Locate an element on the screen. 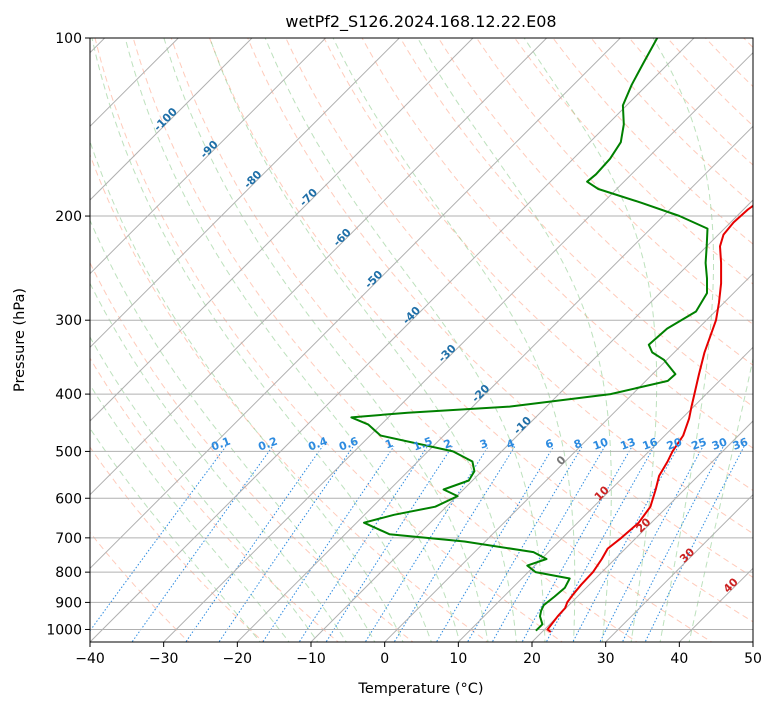  isotherm-label: -50 is located at coordinates (373, 279).